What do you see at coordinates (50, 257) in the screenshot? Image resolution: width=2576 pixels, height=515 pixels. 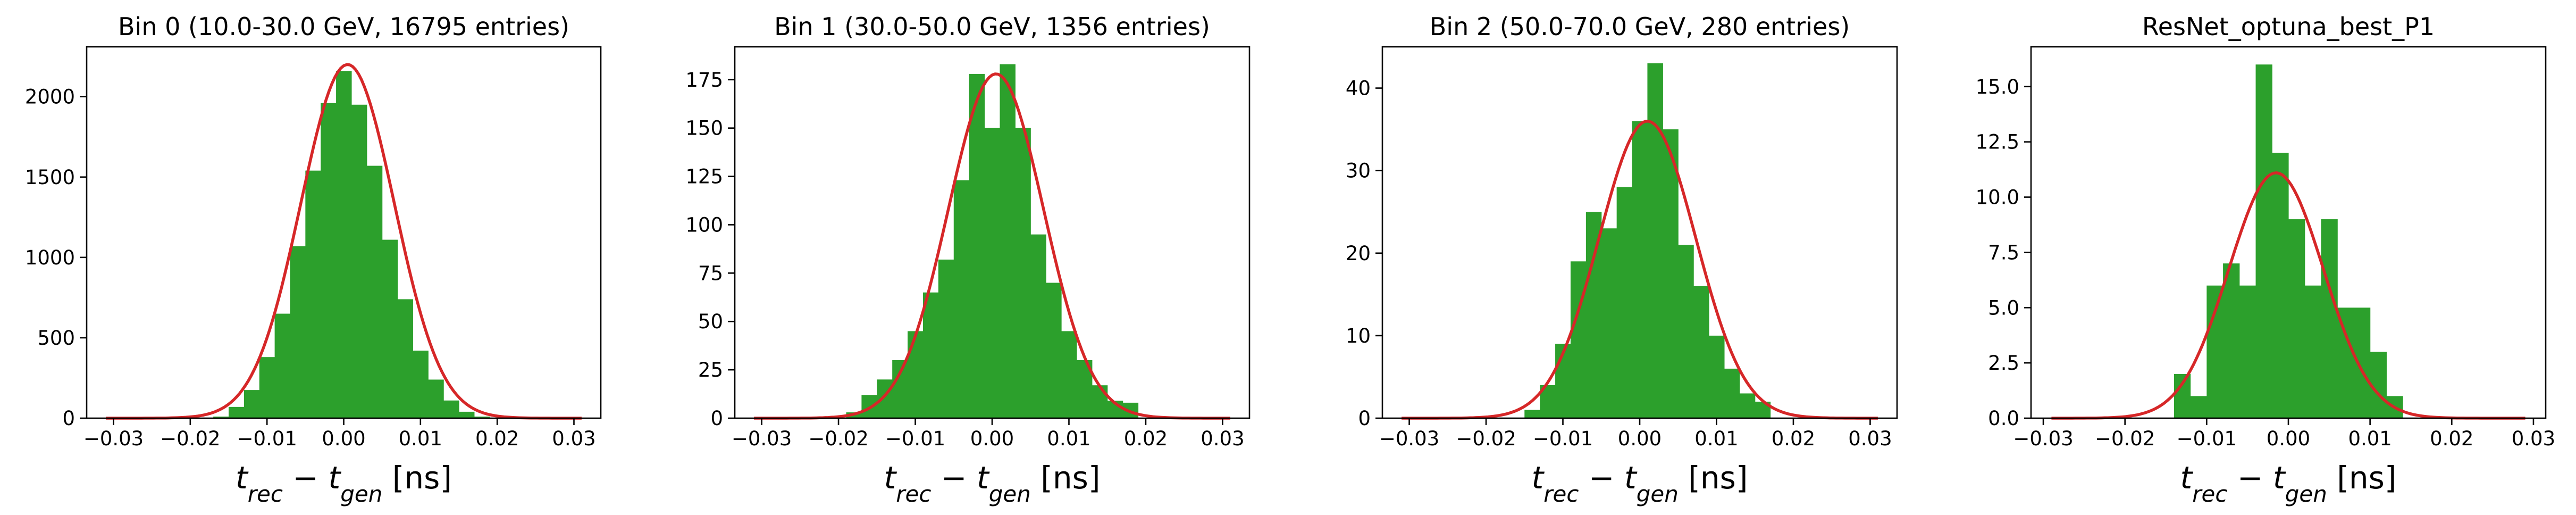 I see `y-tick-label: 1000` at bounding box center [50, 257].